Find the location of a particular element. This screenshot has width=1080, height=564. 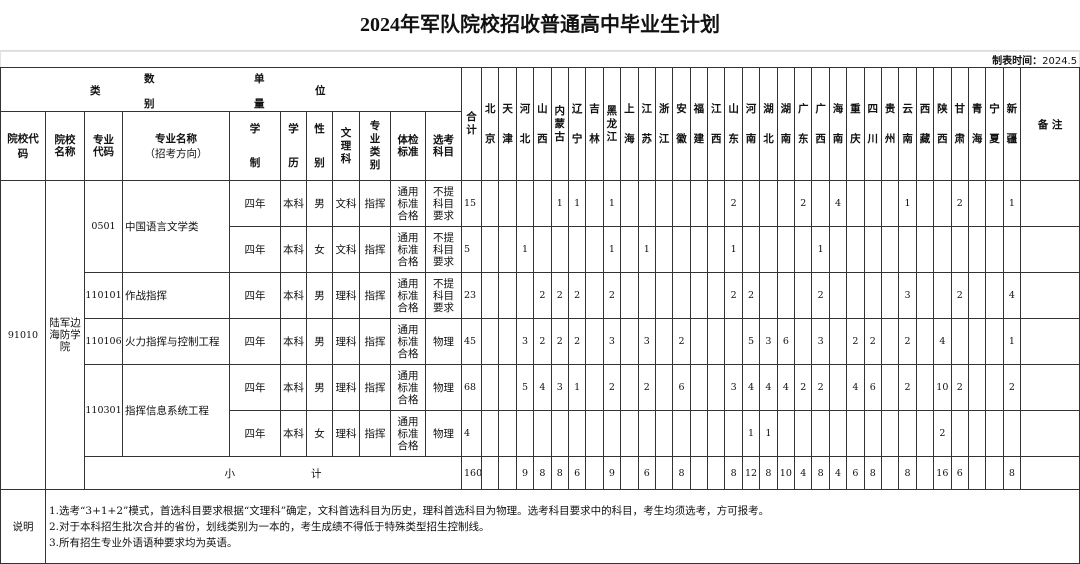

gender: 男 is located at coordinates (319, 295).